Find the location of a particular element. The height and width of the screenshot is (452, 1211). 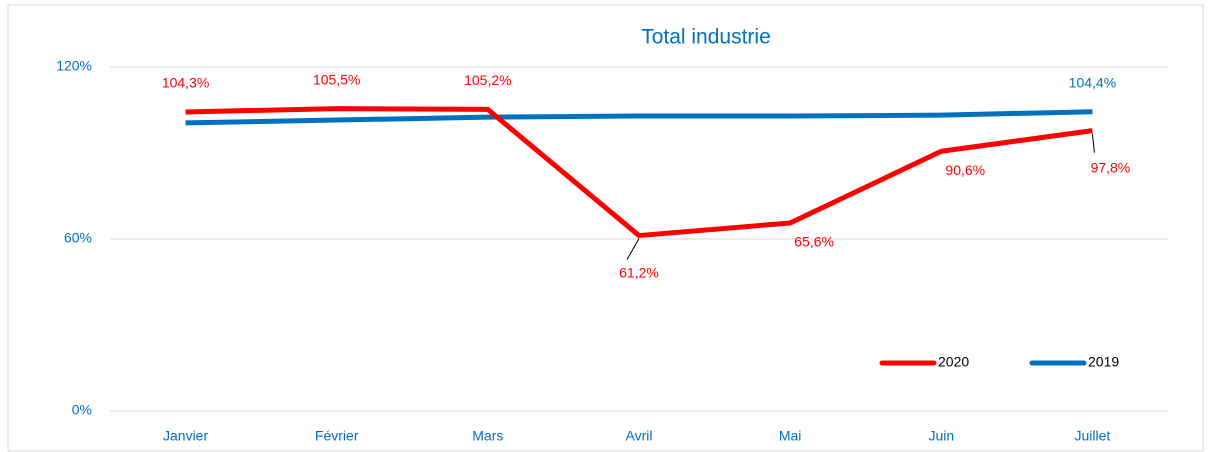

legend-label: 2019 is located at coordinates (1103, 362).